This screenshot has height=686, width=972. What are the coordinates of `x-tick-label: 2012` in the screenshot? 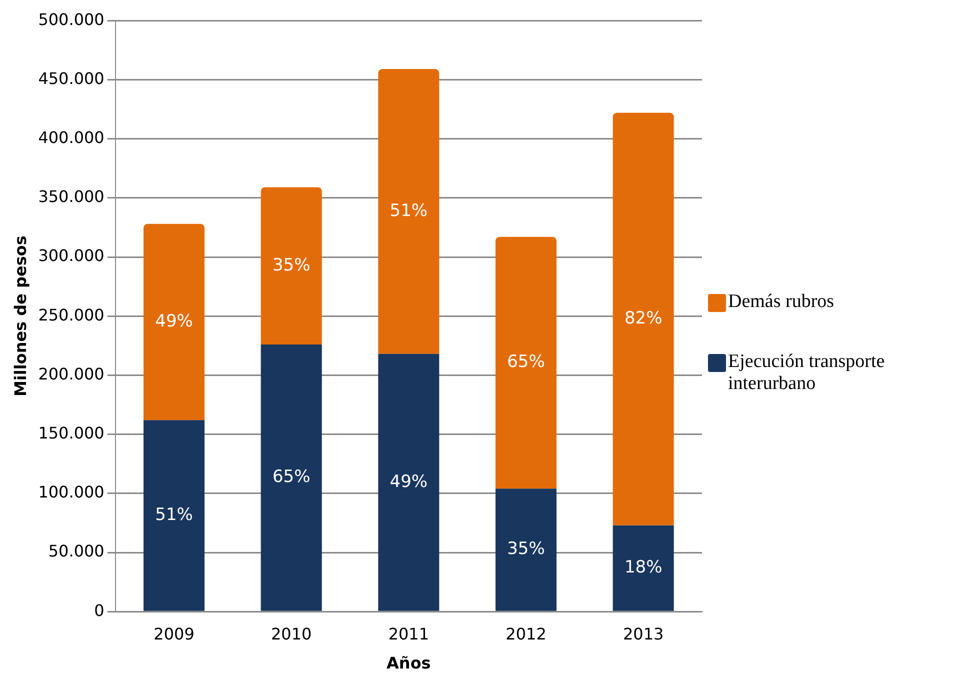 It's located at (526, 634).